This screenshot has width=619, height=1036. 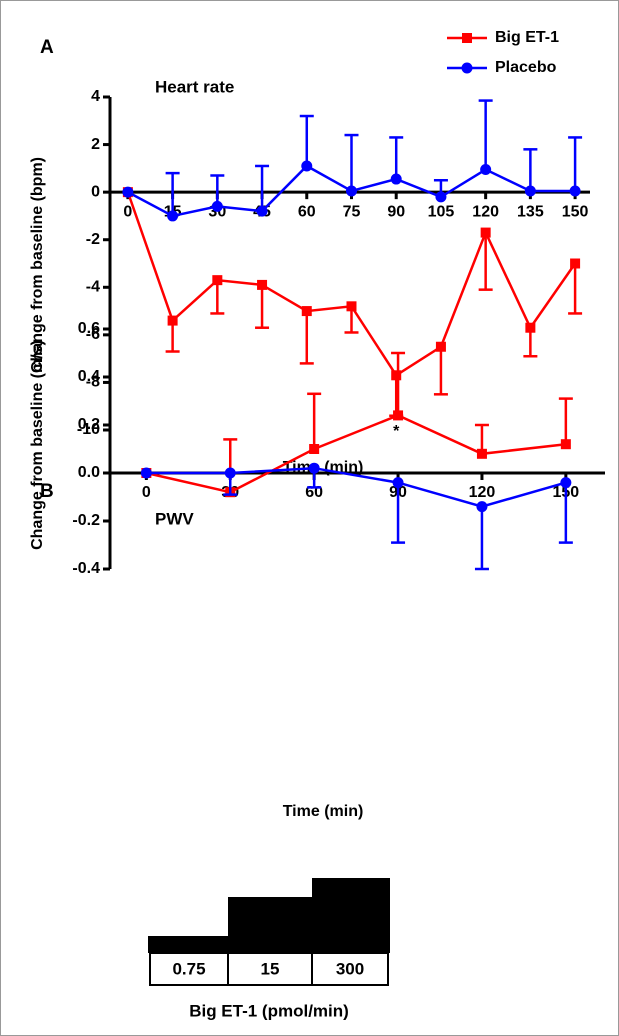 What do you see at coordinates (526, 67) in the screenshot?
I see `legend-label: Placebo` at bounding box center [526, 67].